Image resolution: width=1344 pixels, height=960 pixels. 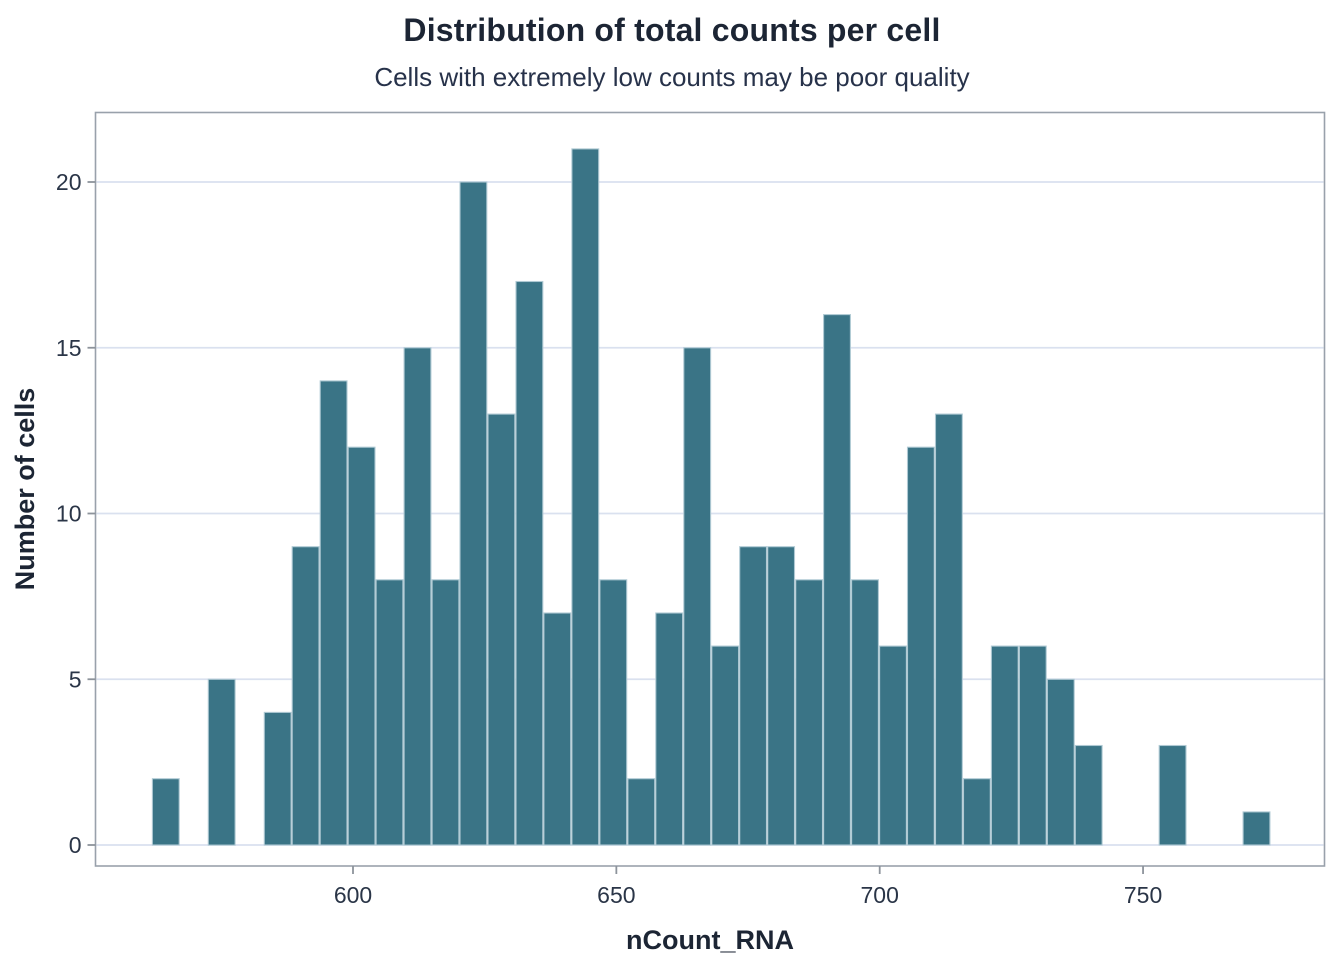 What do you see at coordinates (1143, 895) in the screenshot?
I see `x-tick-label: 750` at bounding box center [1143, 895].